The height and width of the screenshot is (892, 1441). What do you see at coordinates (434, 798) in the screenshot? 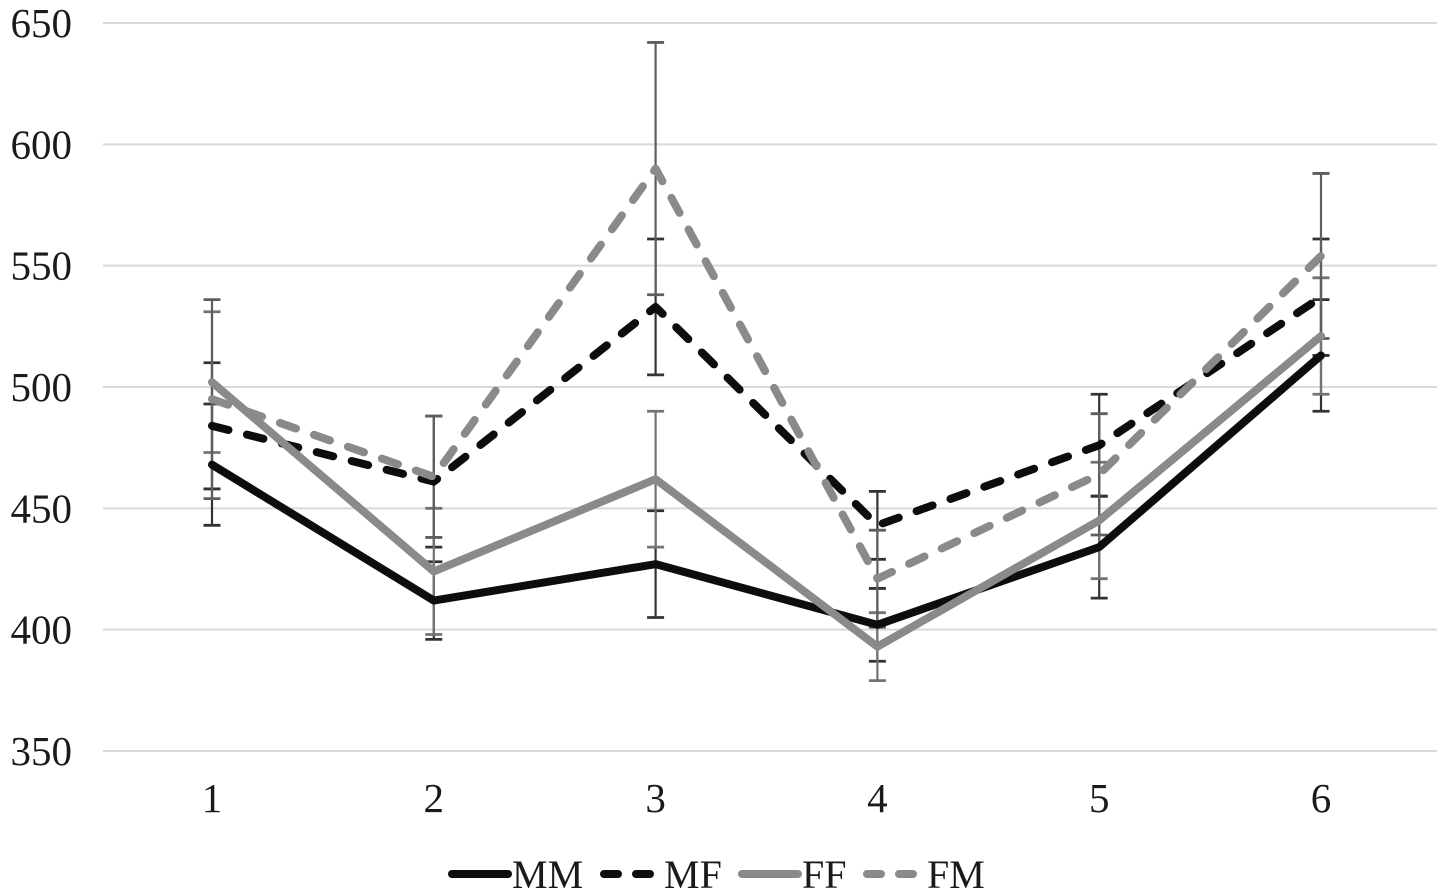
I see `x-axis-tick-label: 2` at bounding box center [434, 798].